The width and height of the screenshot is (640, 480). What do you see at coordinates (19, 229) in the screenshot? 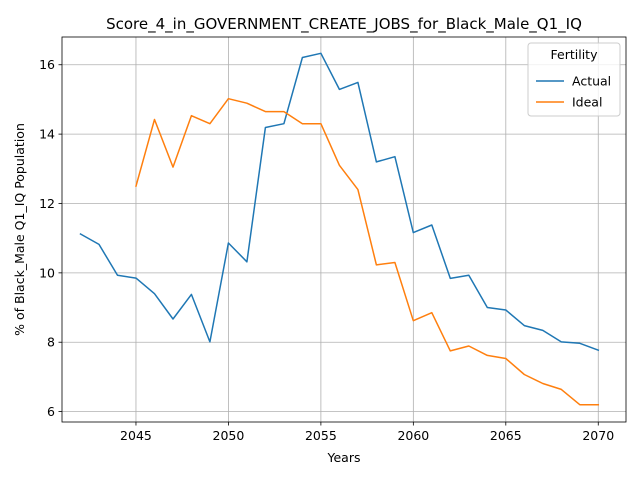
I see `y-axis-label: % of Black_Male Q1_IQ Population` at bounding box center [19, 229].